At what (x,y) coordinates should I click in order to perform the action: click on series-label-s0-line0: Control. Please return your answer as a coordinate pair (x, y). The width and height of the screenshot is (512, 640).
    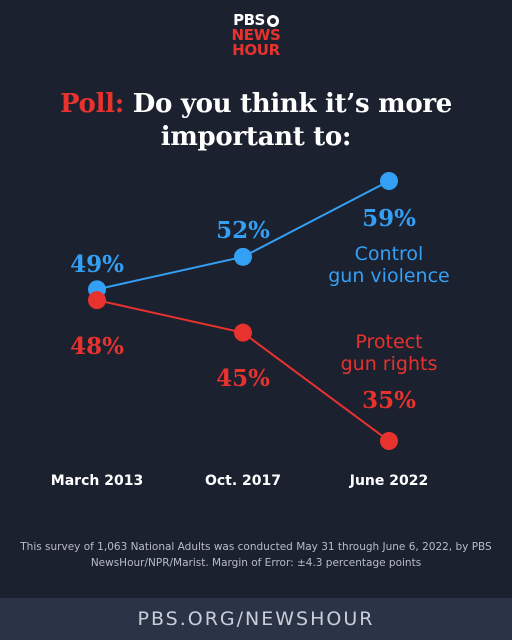
    Looking at the image, I should click on (389, 254).